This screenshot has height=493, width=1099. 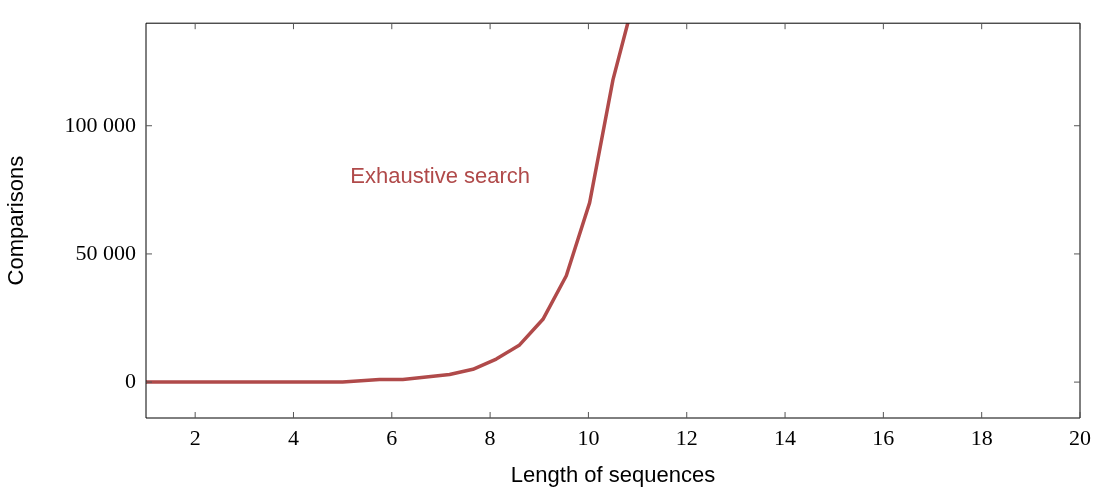 I want to click on y-tick-label: 50 000, so click(x=105, y=252).